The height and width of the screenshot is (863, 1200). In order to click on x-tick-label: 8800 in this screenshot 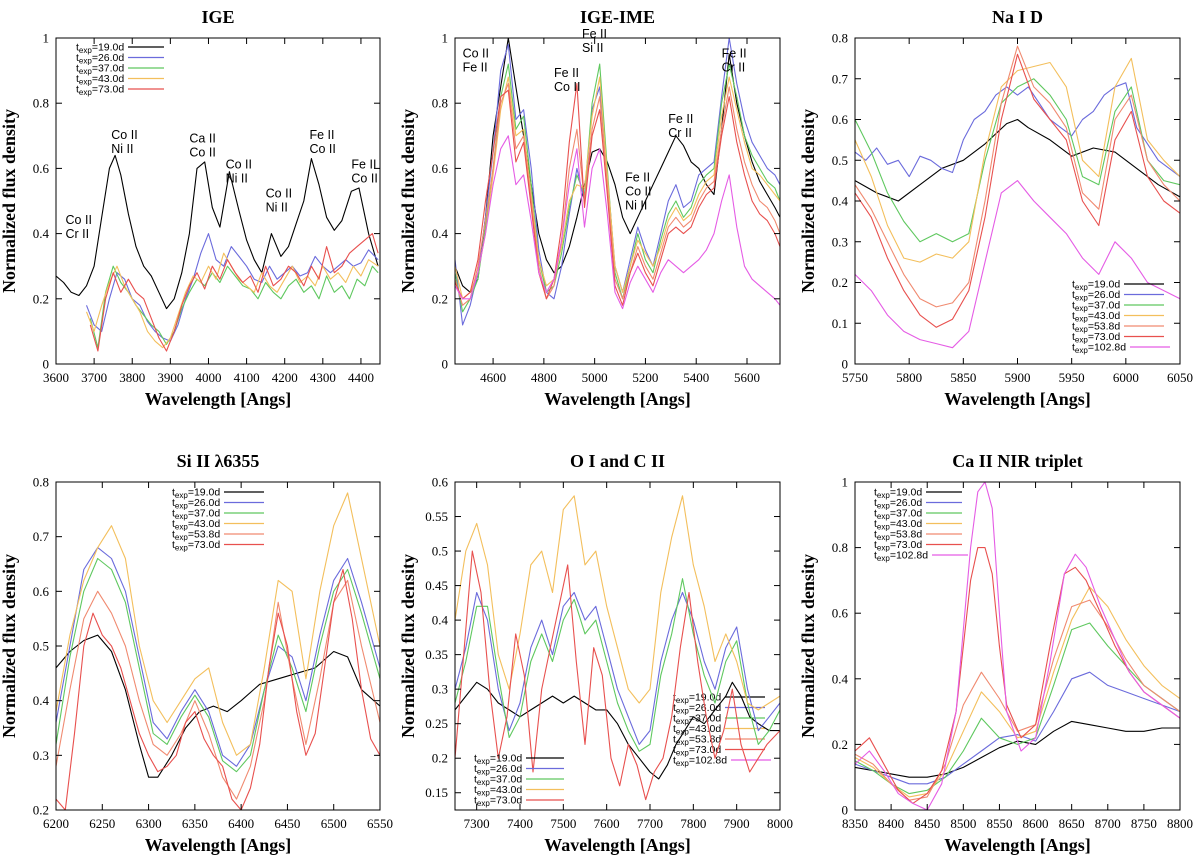, I will do `click(1180, 823)`.